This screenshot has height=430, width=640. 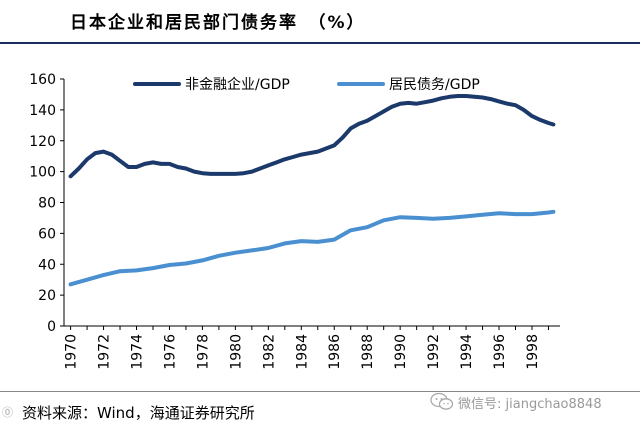 What do you see at coordinates (530, 404) in the screenshot?
I see `watermark-text: 微信号: jiangchao8848` at bounding box center [530, 404].